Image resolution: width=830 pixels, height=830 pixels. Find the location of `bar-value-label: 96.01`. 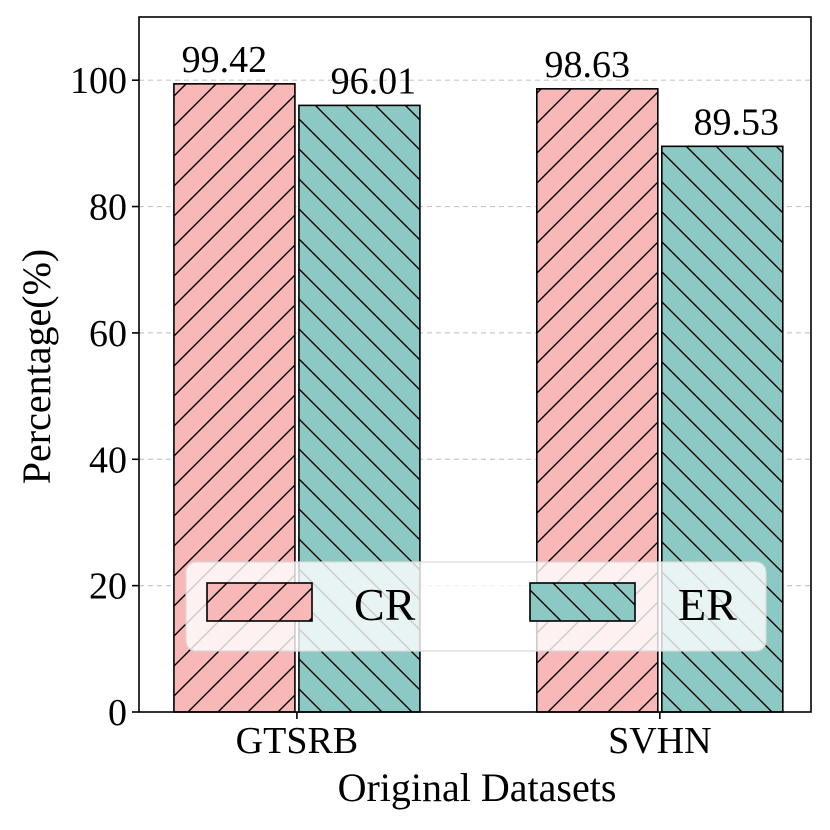

bar-value-label: 96.01 is located at coordinates (374, 81).